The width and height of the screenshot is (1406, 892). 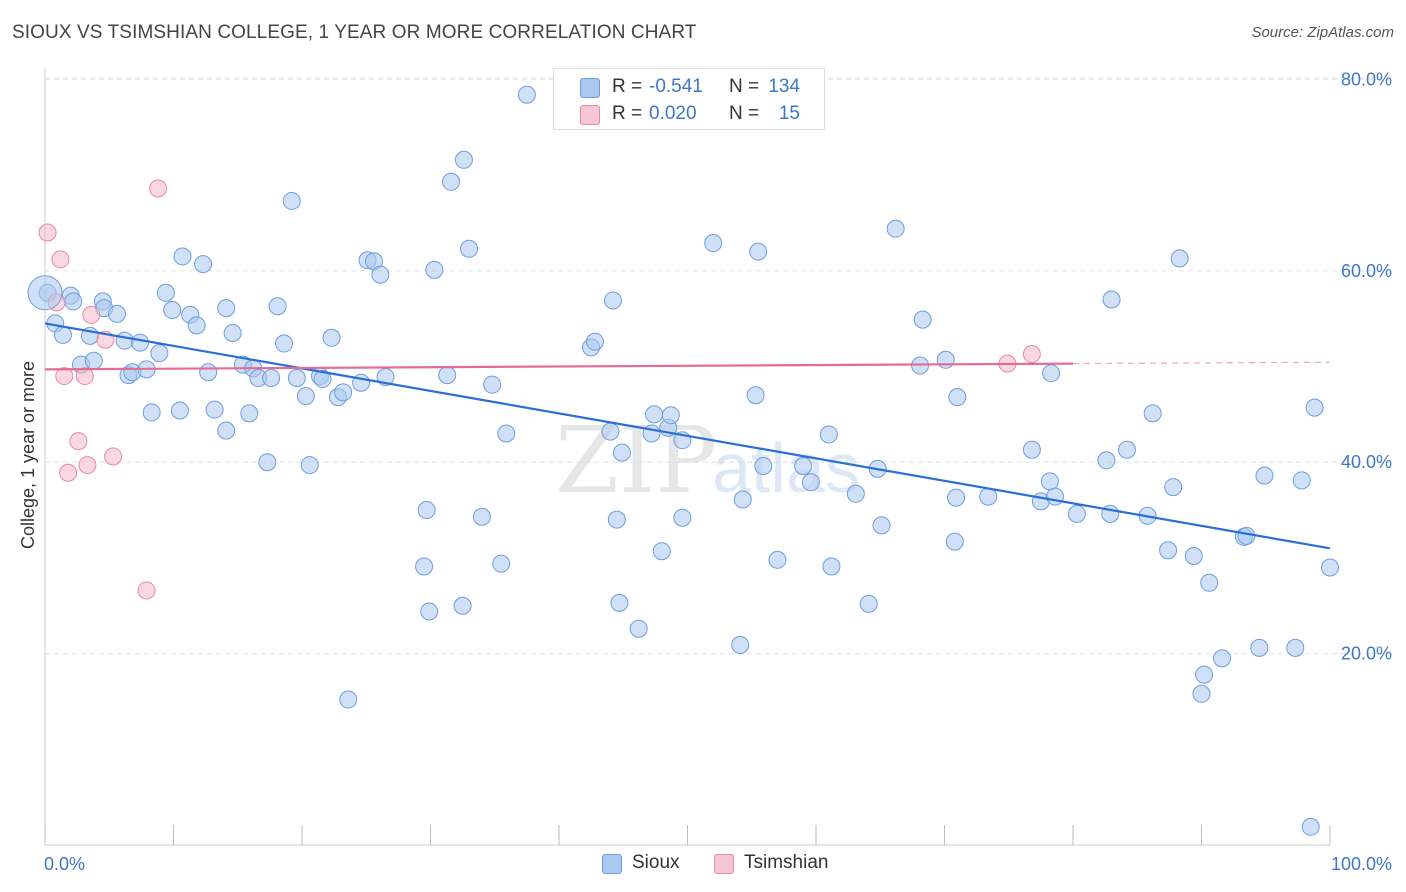 I want to click on legend-r-value: -0.541, so click(x=676, y=86).